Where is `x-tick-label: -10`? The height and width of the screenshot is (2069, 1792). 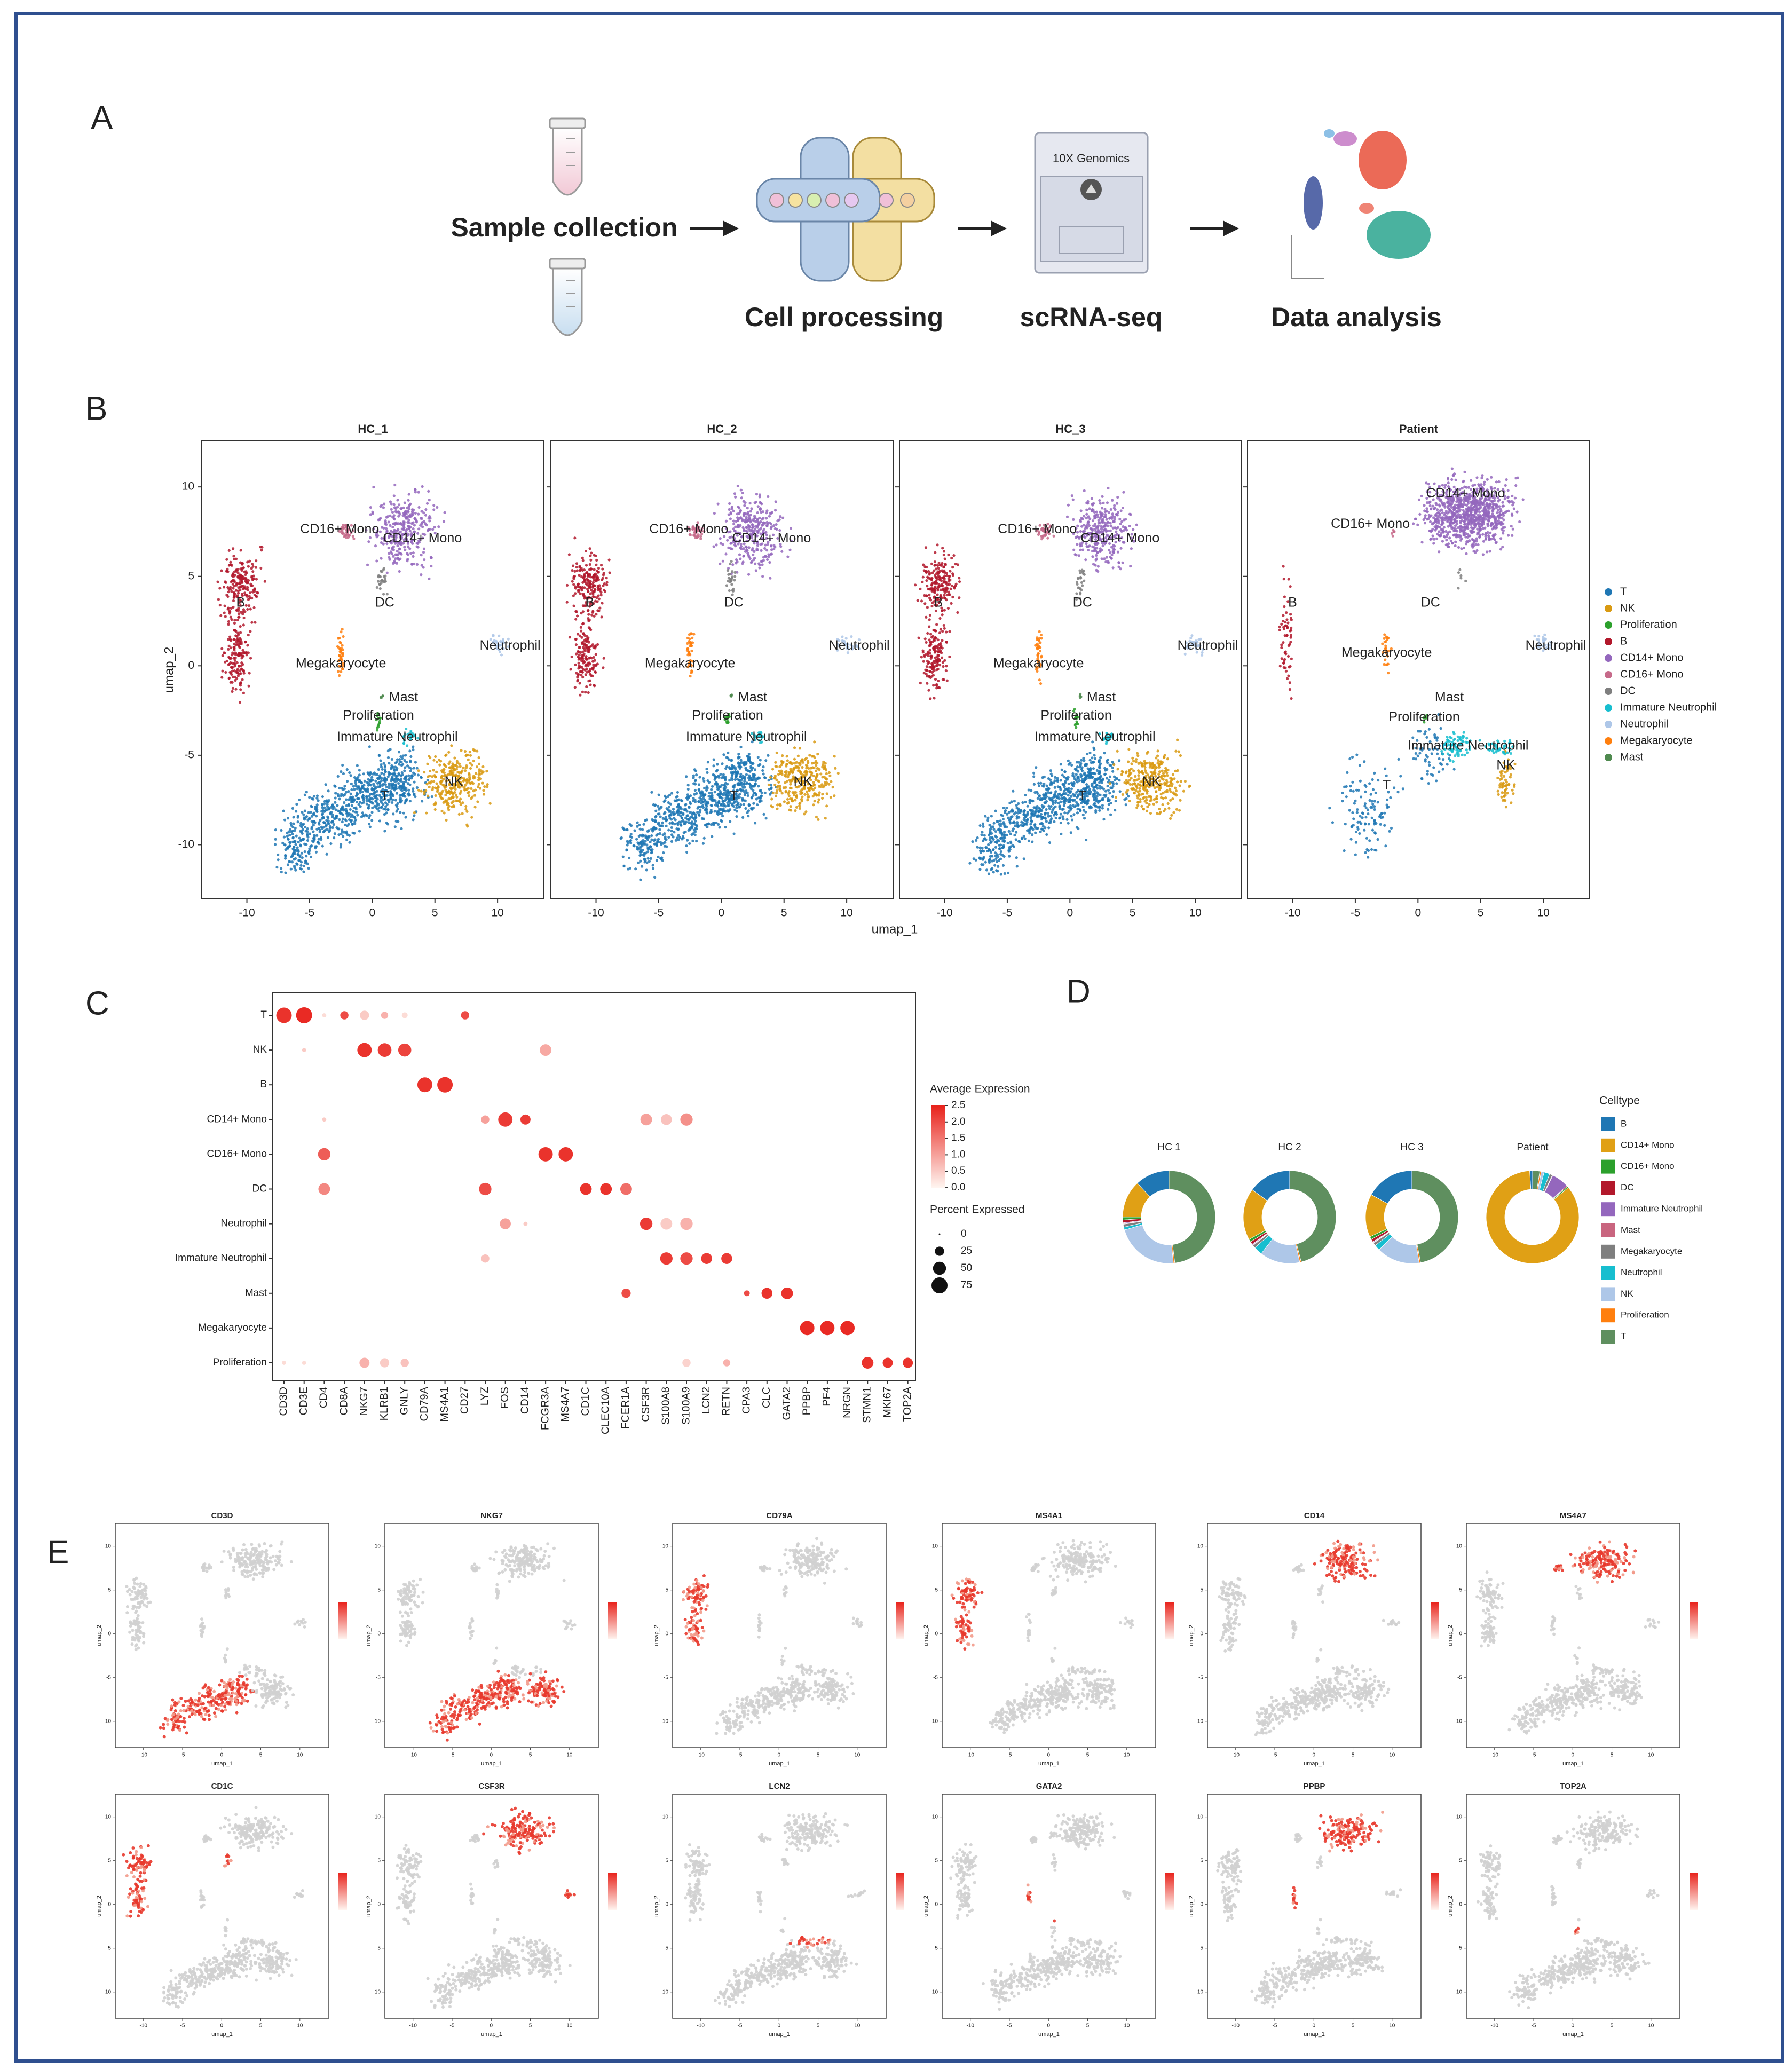 x-tick-label: -10 is located at coordinates (247, 913).